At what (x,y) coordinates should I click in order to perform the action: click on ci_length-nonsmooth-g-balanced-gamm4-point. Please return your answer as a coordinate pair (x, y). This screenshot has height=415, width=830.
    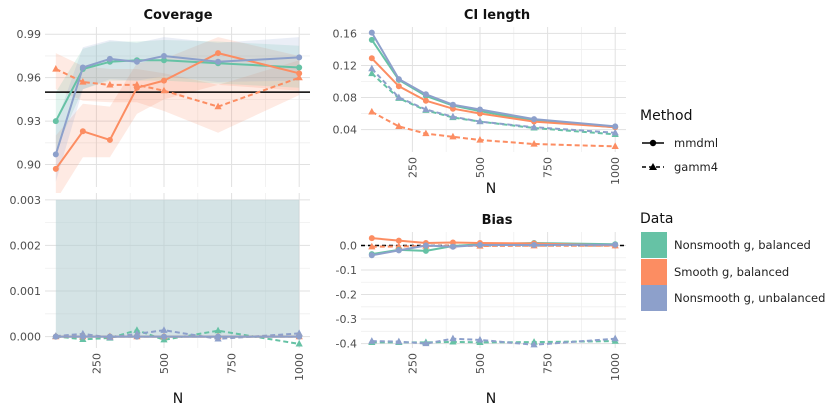
    Looking at the image, I should click on (372, 73).